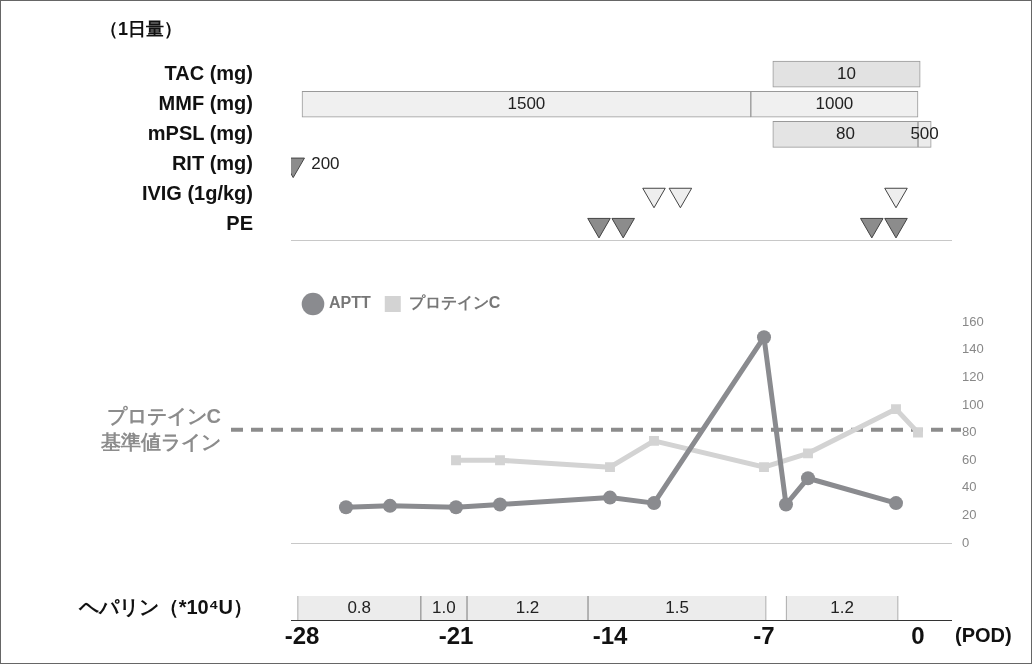 Image resolution: width=1032 pixels, height=664 pixels. What do you see at coordinates (969, 459) in the screenshot?
I see `y-tick-label: 60` at bounding box center [969, 459].